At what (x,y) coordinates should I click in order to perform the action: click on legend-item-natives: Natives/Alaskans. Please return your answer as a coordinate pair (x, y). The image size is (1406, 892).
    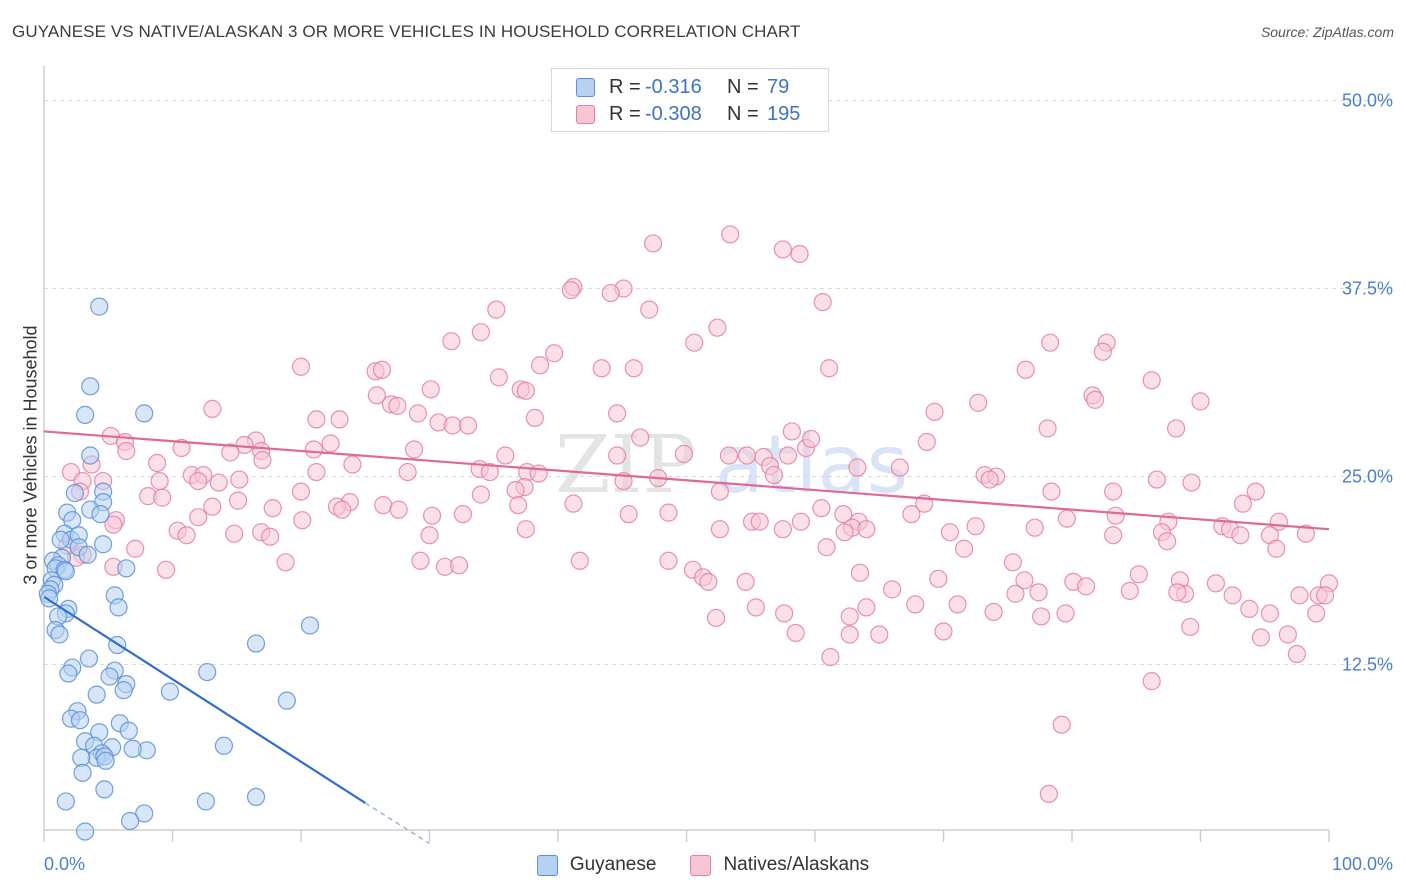
    Looking at the image, I should click on (779, 865).